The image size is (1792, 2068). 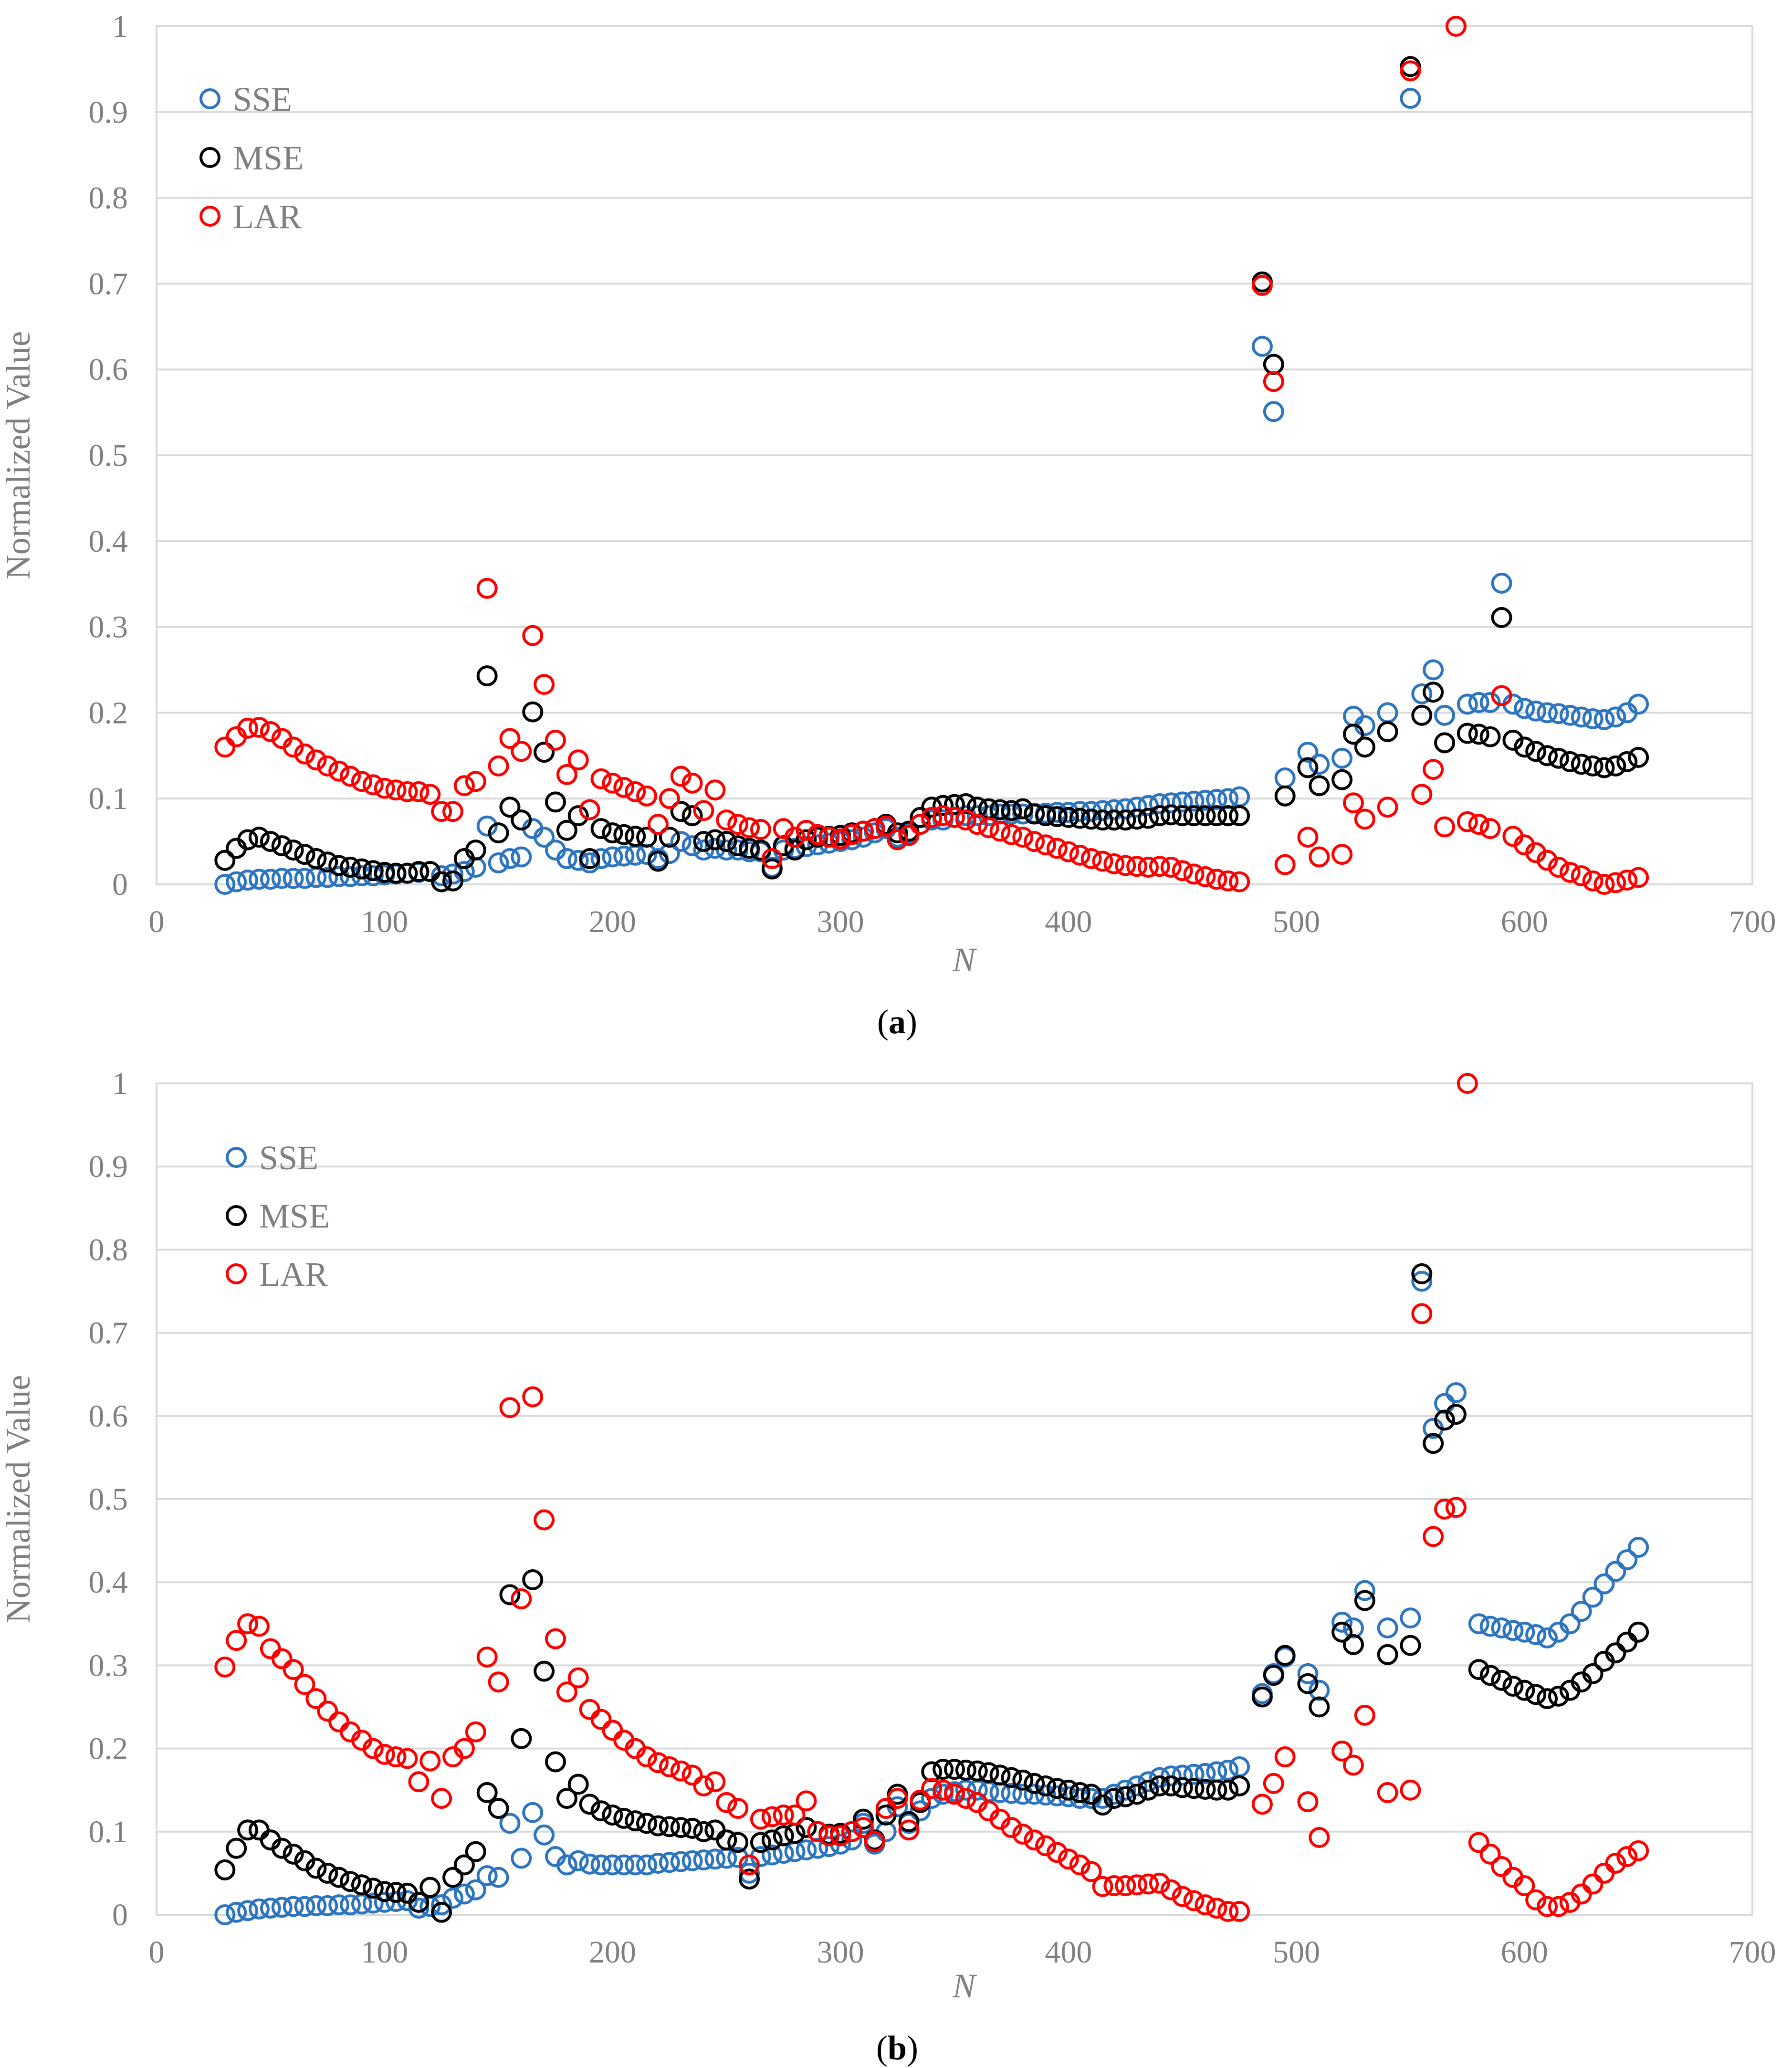 I want to click on panel-b-y-tick-label-1: 0.1, so click(x=108, y=1832).